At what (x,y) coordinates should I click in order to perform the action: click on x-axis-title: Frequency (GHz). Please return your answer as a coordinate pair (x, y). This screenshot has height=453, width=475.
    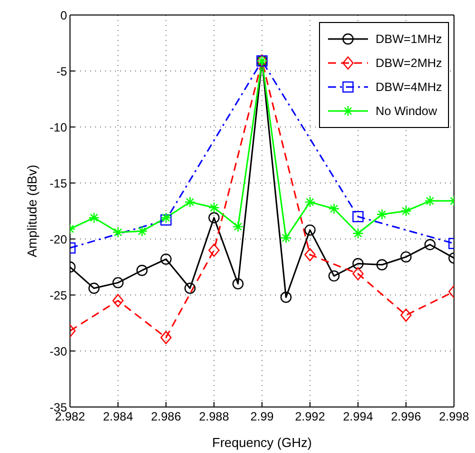
    Looking at the image, I should click on (262, 442).